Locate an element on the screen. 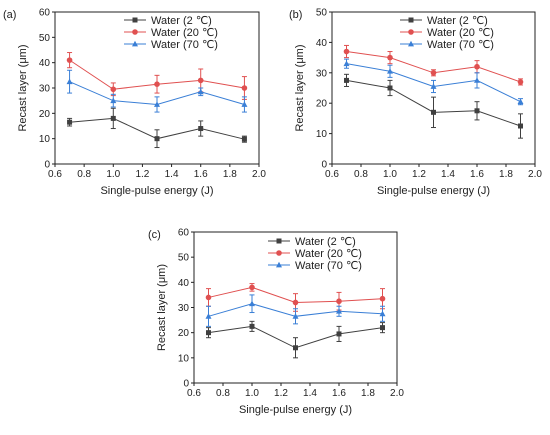  y-tick-label: 60 is located at coordinates (184, 233).